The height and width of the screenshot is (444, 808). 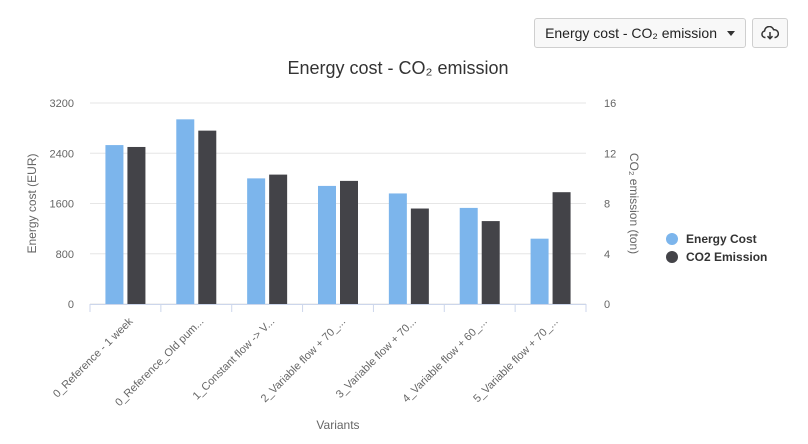 I want to click on legend-item-co2-emission: CO2 Emission, so click(x=716, y=257).